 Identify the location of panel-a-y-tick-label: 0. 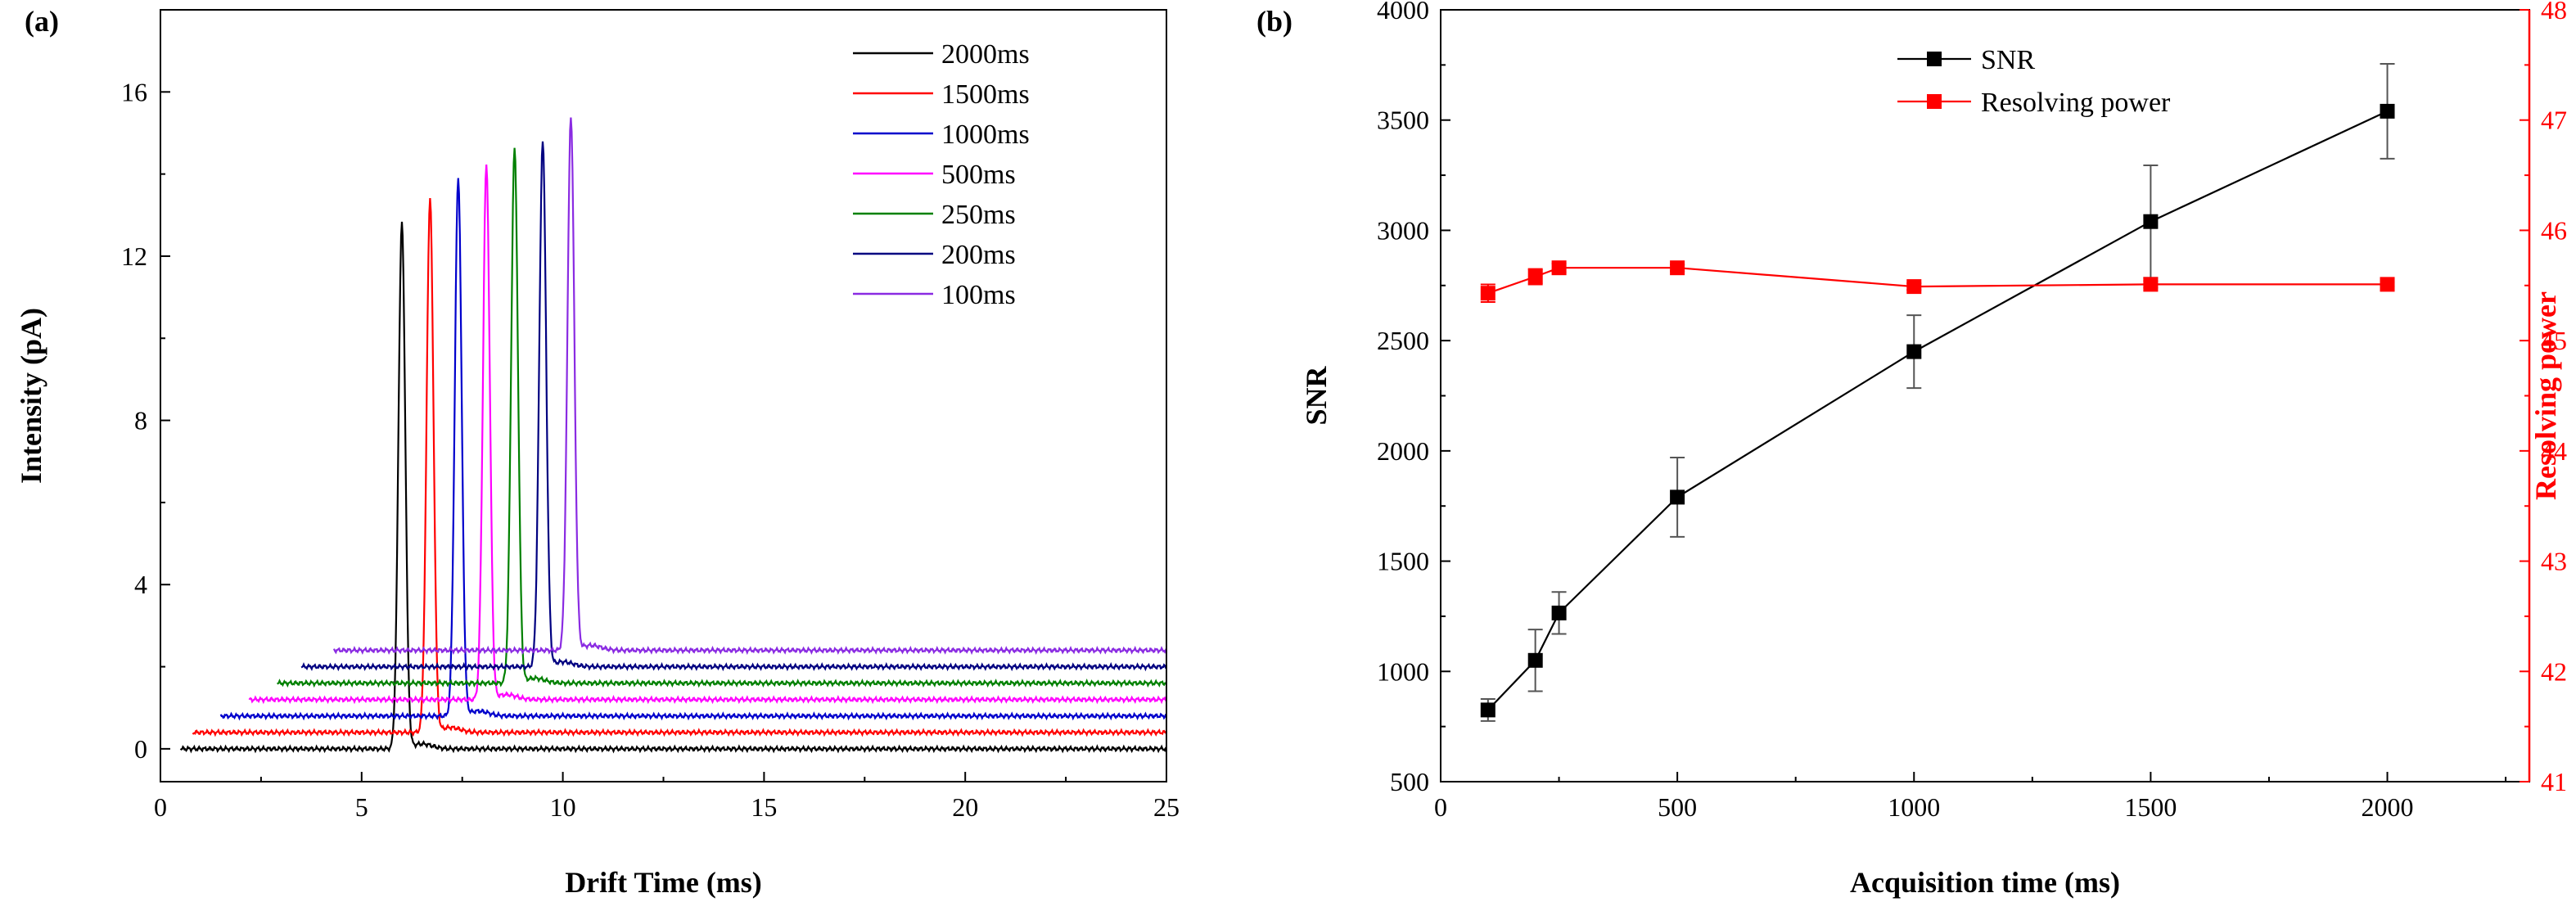
(140, 749).